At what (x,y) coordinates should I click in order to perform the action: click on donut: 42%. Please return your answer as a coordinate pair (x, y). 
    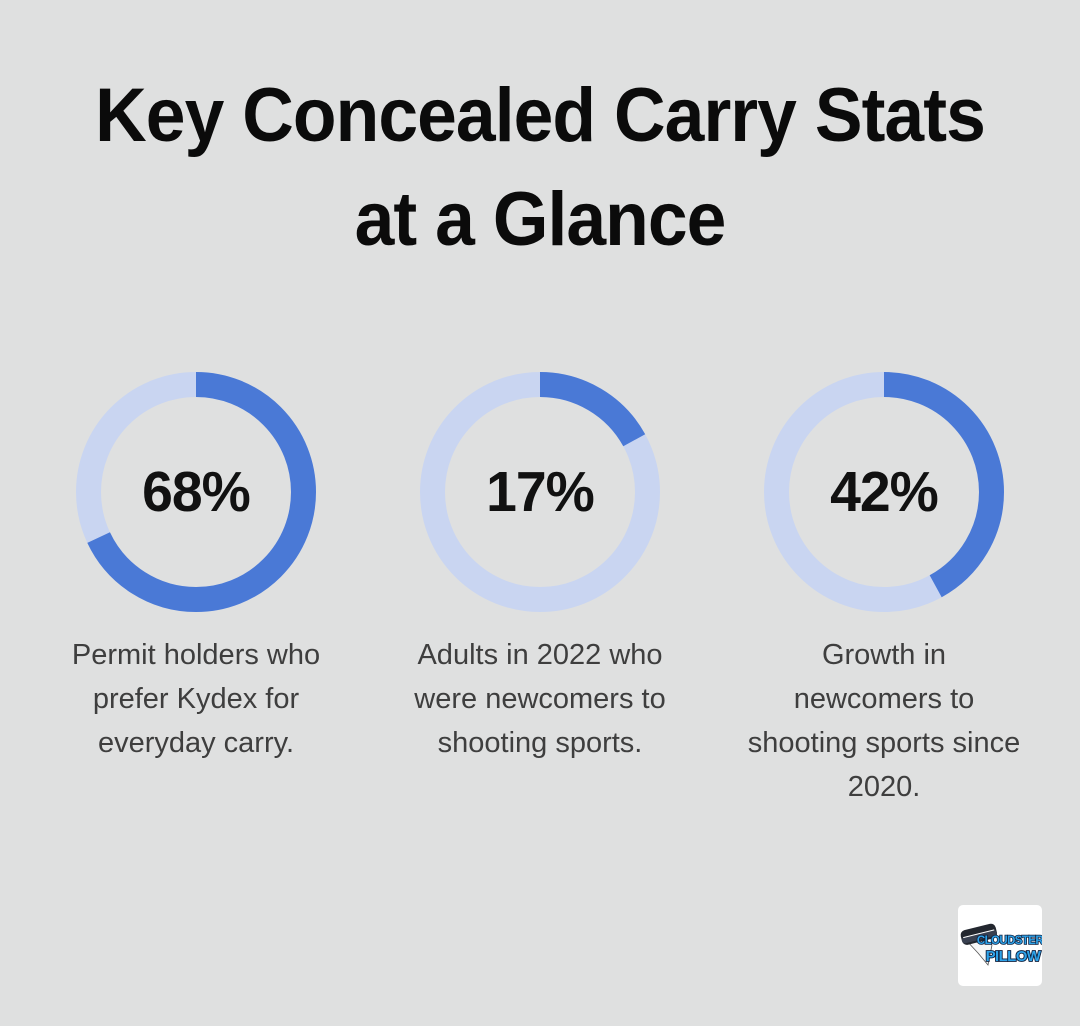
    Looking at the image, I should click on (884, 492).